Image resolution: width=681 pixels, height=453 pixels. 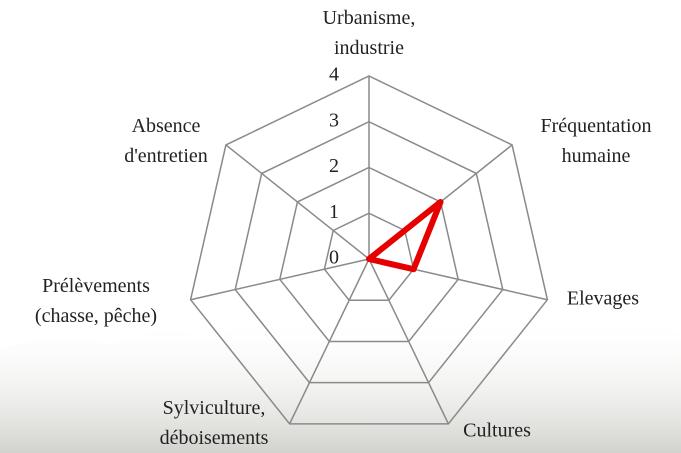 What do you see at coordinates (334, 258) in the screenshot?
I see `r-tick-label: 0` at bounding box center [334, 258].